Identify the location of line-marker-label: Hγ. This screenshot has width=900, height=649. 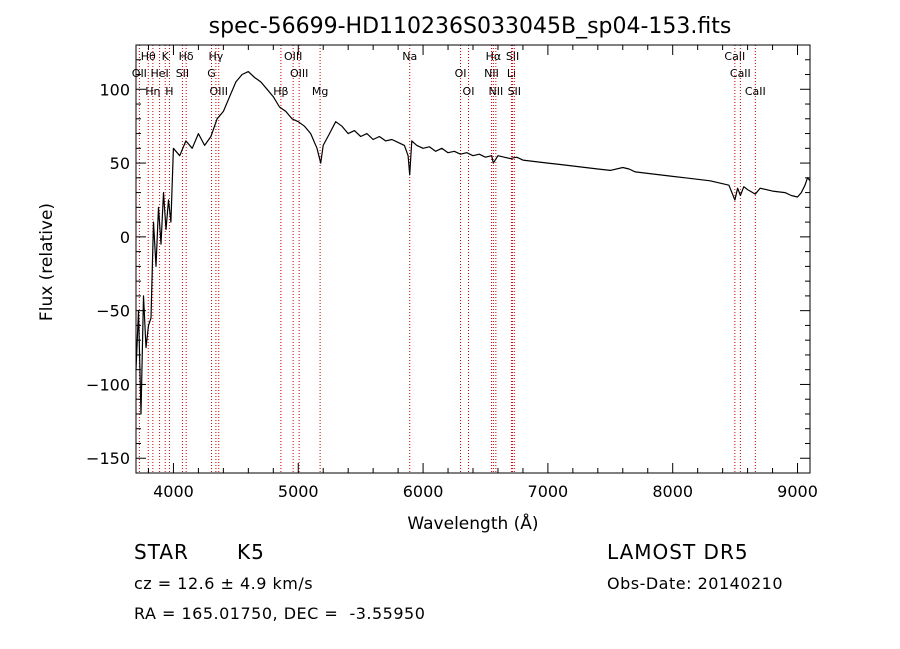
(215, 56).